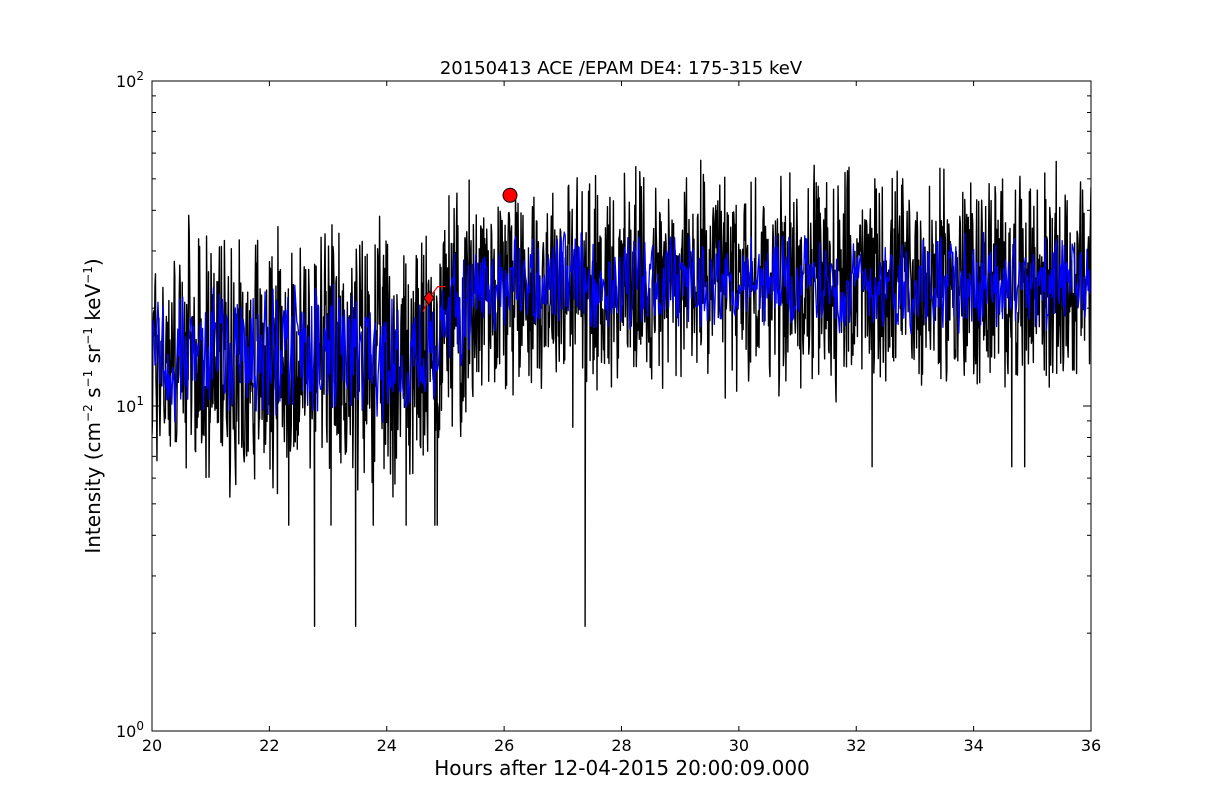 This screenshot has height=812, width=1212. What do you see at coordinates (88, 413) in the screenshot?
I see `y-axis-label-exp1: −2` at bounding box center [88, 413].